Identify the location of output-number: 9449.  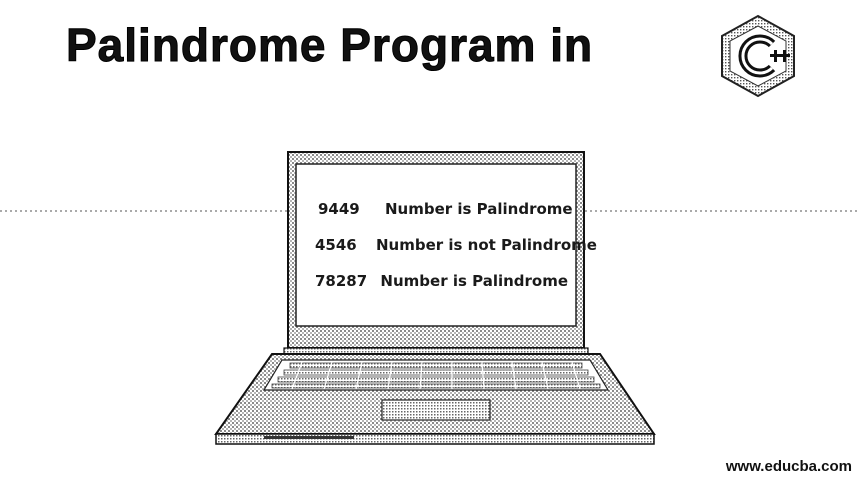
(339, 209).